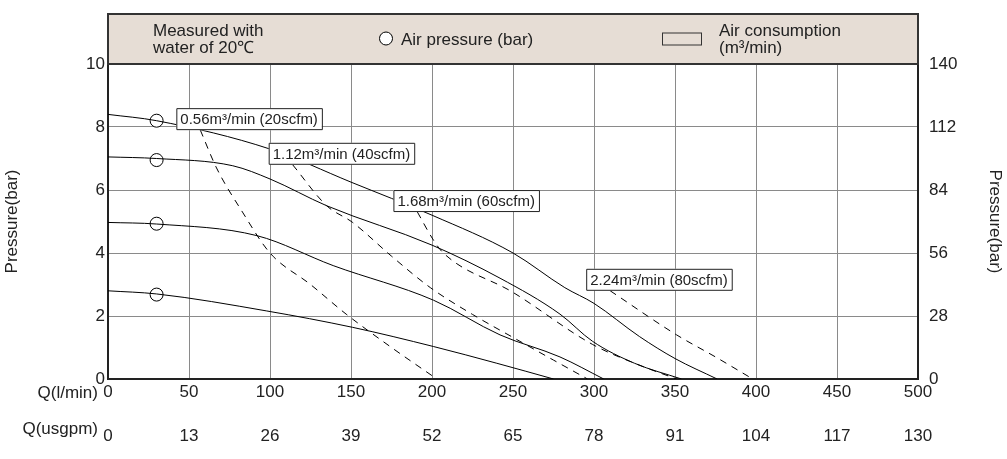 The height and width of the screenshot is (459, 1007). Describe the element at coordinates (60, 429) in the screenshot. I see `x2-axis-title: Q(usgpm)` at that location.